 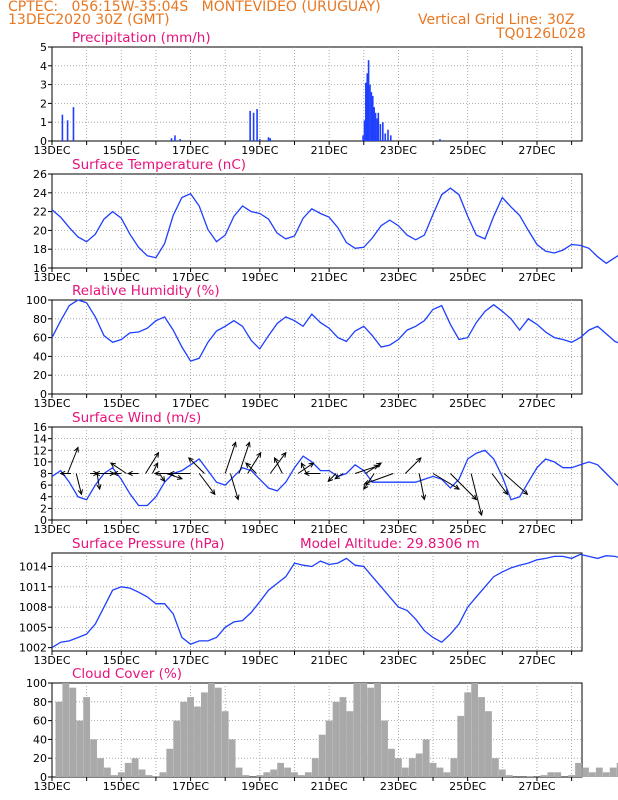 I want to click on temperature-ytick-label: 26, so click(x=40, y=174).